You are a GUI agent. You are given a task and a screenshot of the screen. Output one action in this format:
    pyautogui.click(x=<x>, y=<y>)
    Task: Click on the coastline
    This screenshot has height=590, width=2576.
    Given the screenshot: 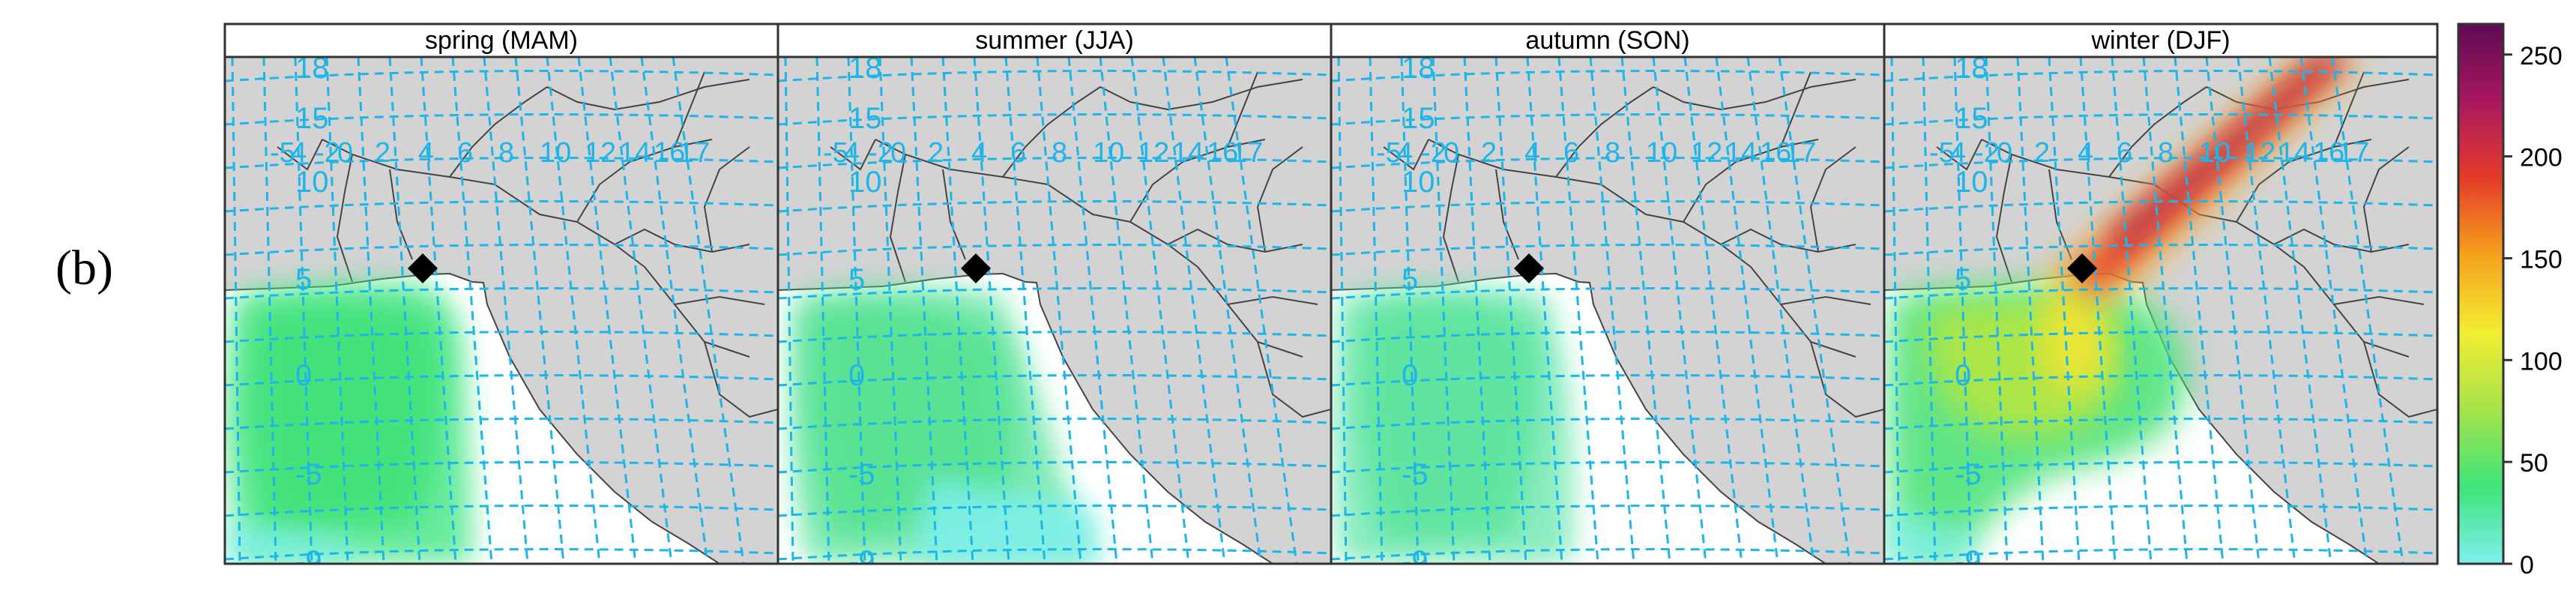 What is the action you would take?
    pyautogui.click(x=1026, y=418)
    